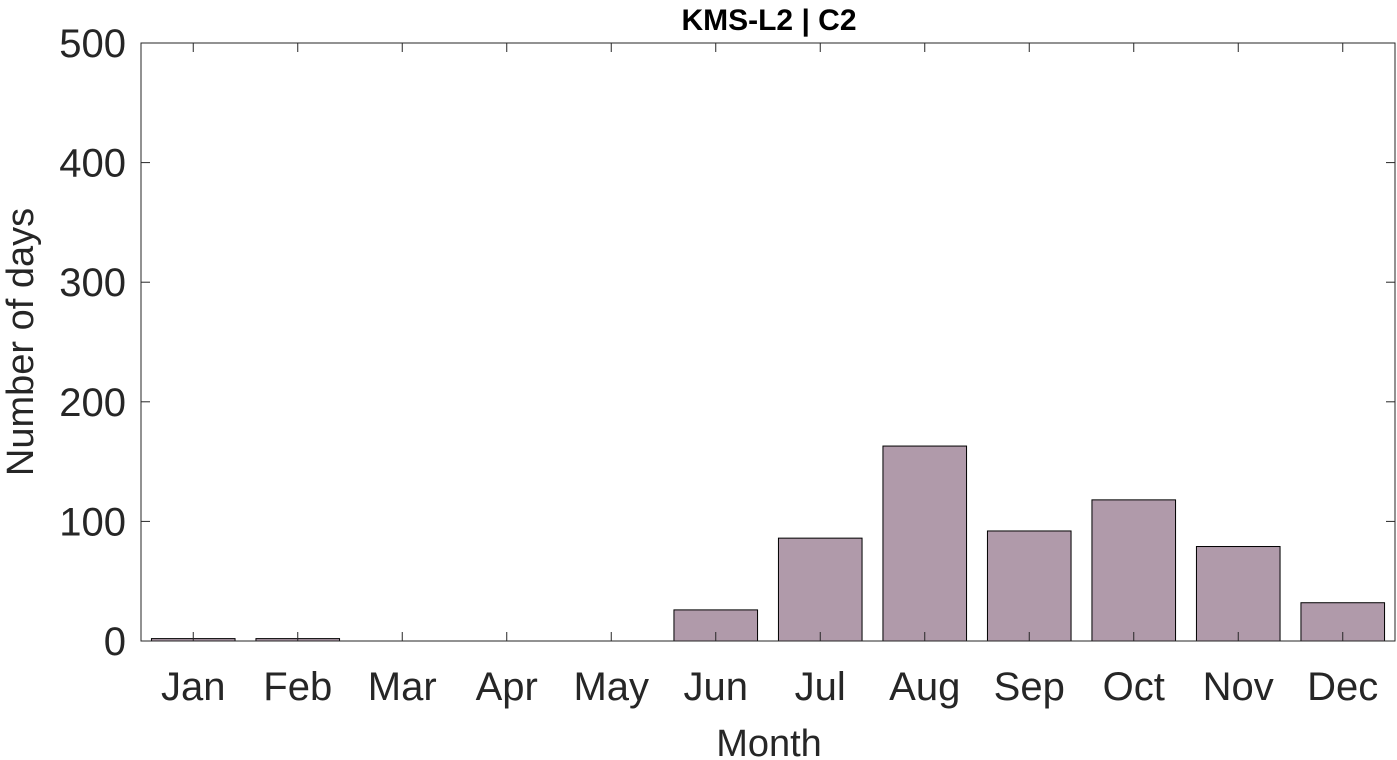 Image resolution: width=1397 pixels, height=760 pixels. I want to click on x-tick-label-mar: Mar, so click(402, 687).